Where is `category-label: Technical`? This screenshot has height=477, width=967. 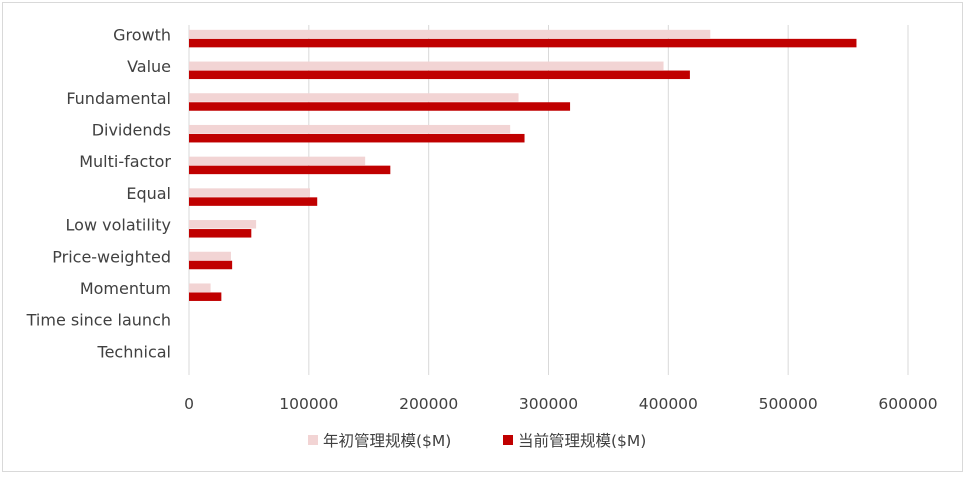
category-label: Technical is located at coordinates (134, 351).